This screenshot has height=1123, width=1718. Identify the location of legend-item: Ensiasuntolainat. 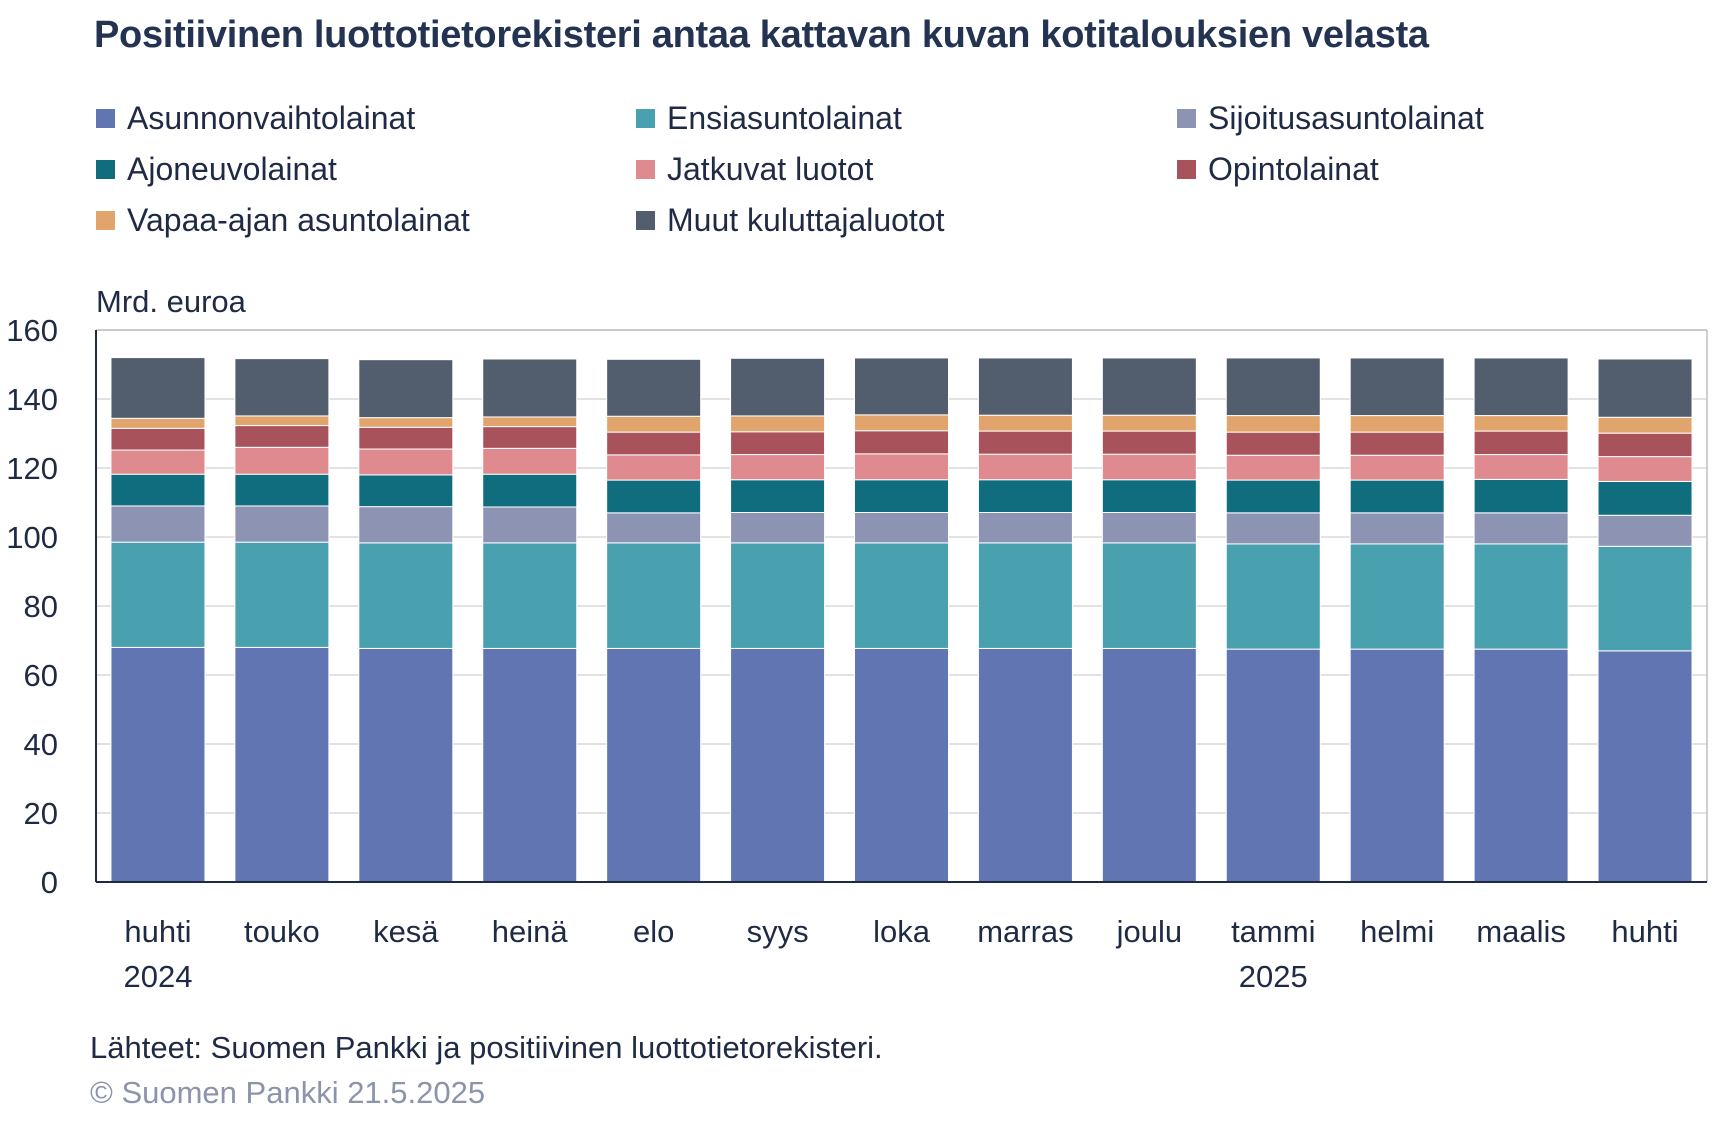
(769, 118).